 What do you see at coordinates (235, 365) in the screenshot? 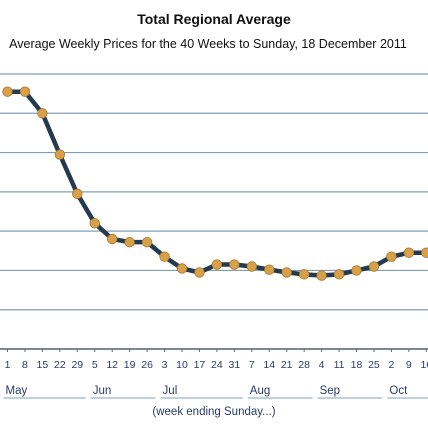
I see `x-tick-label: 31` at bounding box center [235, 365].